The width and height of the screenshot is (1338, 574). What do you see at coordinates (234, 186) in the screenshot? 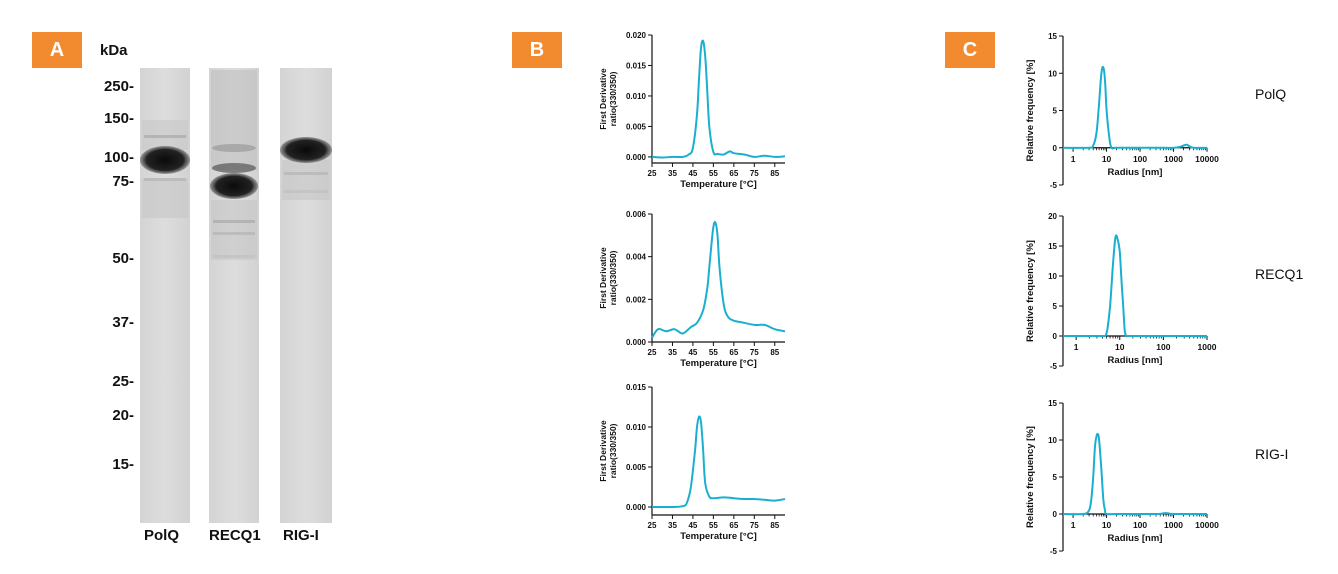
I see `gel-band-recq1` at bounding box center [234, 186].